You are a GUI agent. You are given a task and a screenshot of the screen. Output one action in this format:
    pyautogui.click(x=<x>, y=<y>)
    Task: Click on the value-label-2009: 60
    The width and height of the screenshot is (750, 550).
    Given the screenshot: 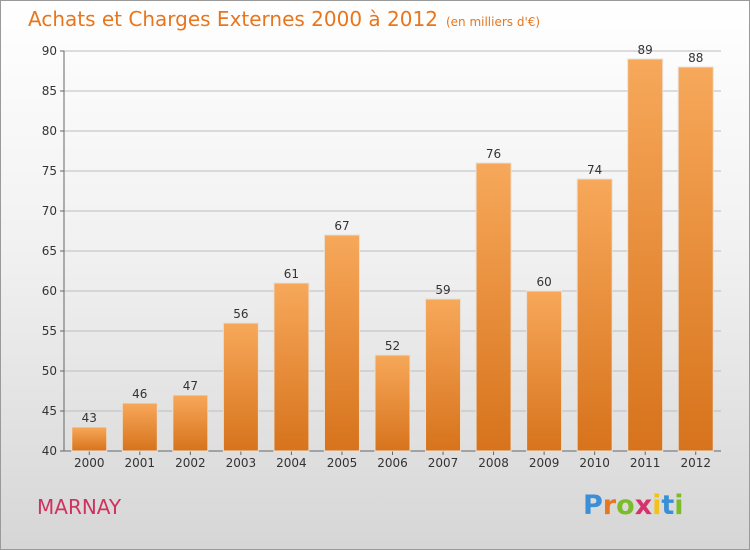 What is the action you would take?
    pyautogui.click(x=543, y=282)
    